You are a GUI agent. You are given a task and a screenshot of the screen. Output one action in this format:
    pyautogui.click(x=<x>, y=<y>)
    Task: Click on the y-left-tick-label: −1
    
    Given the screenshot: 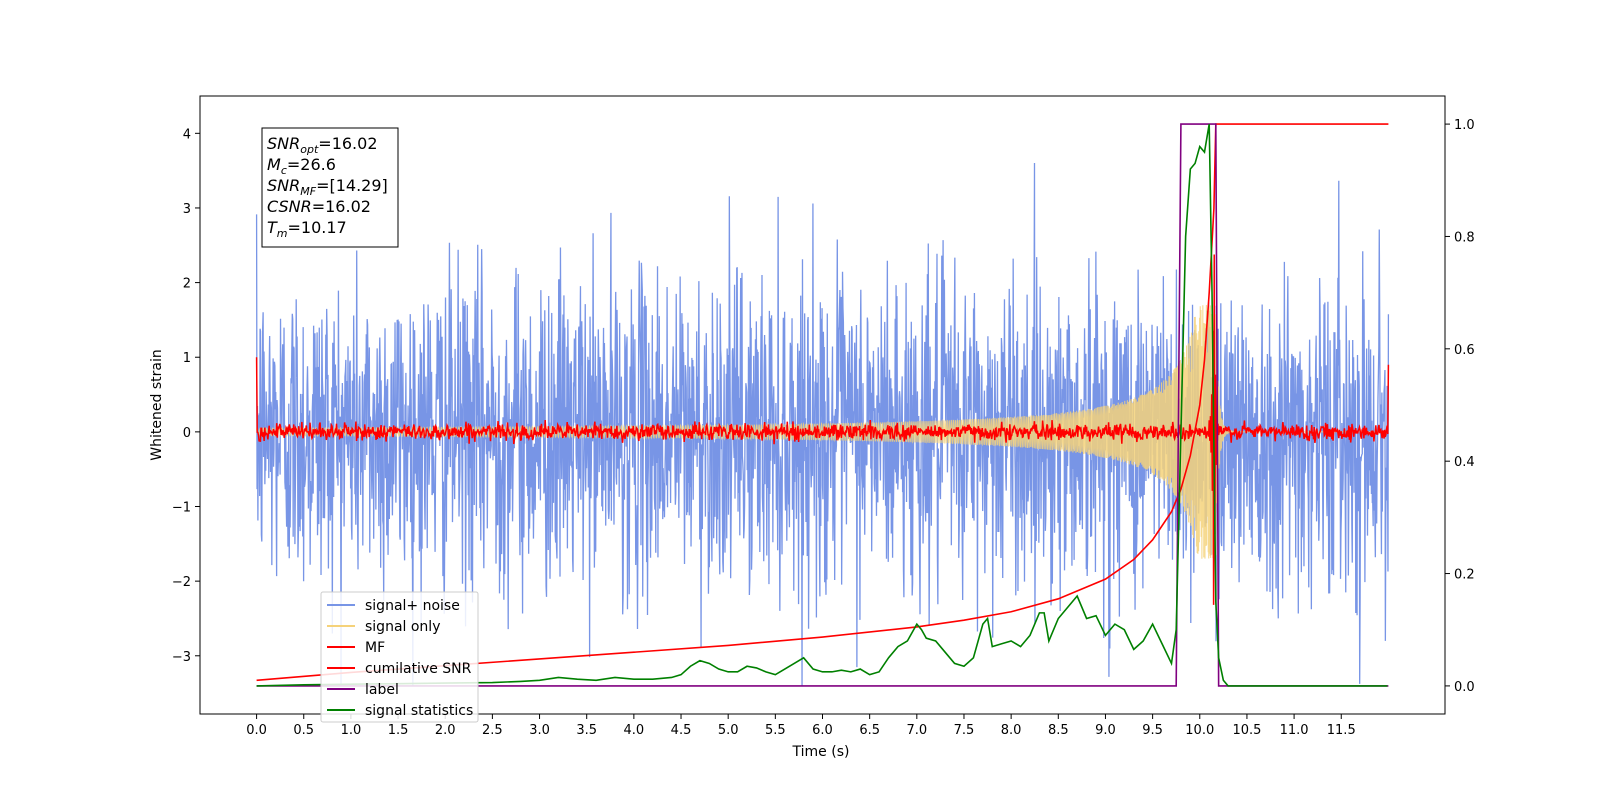 What is the action you would take?
    pyautogui.click(x=181, y=508)
    